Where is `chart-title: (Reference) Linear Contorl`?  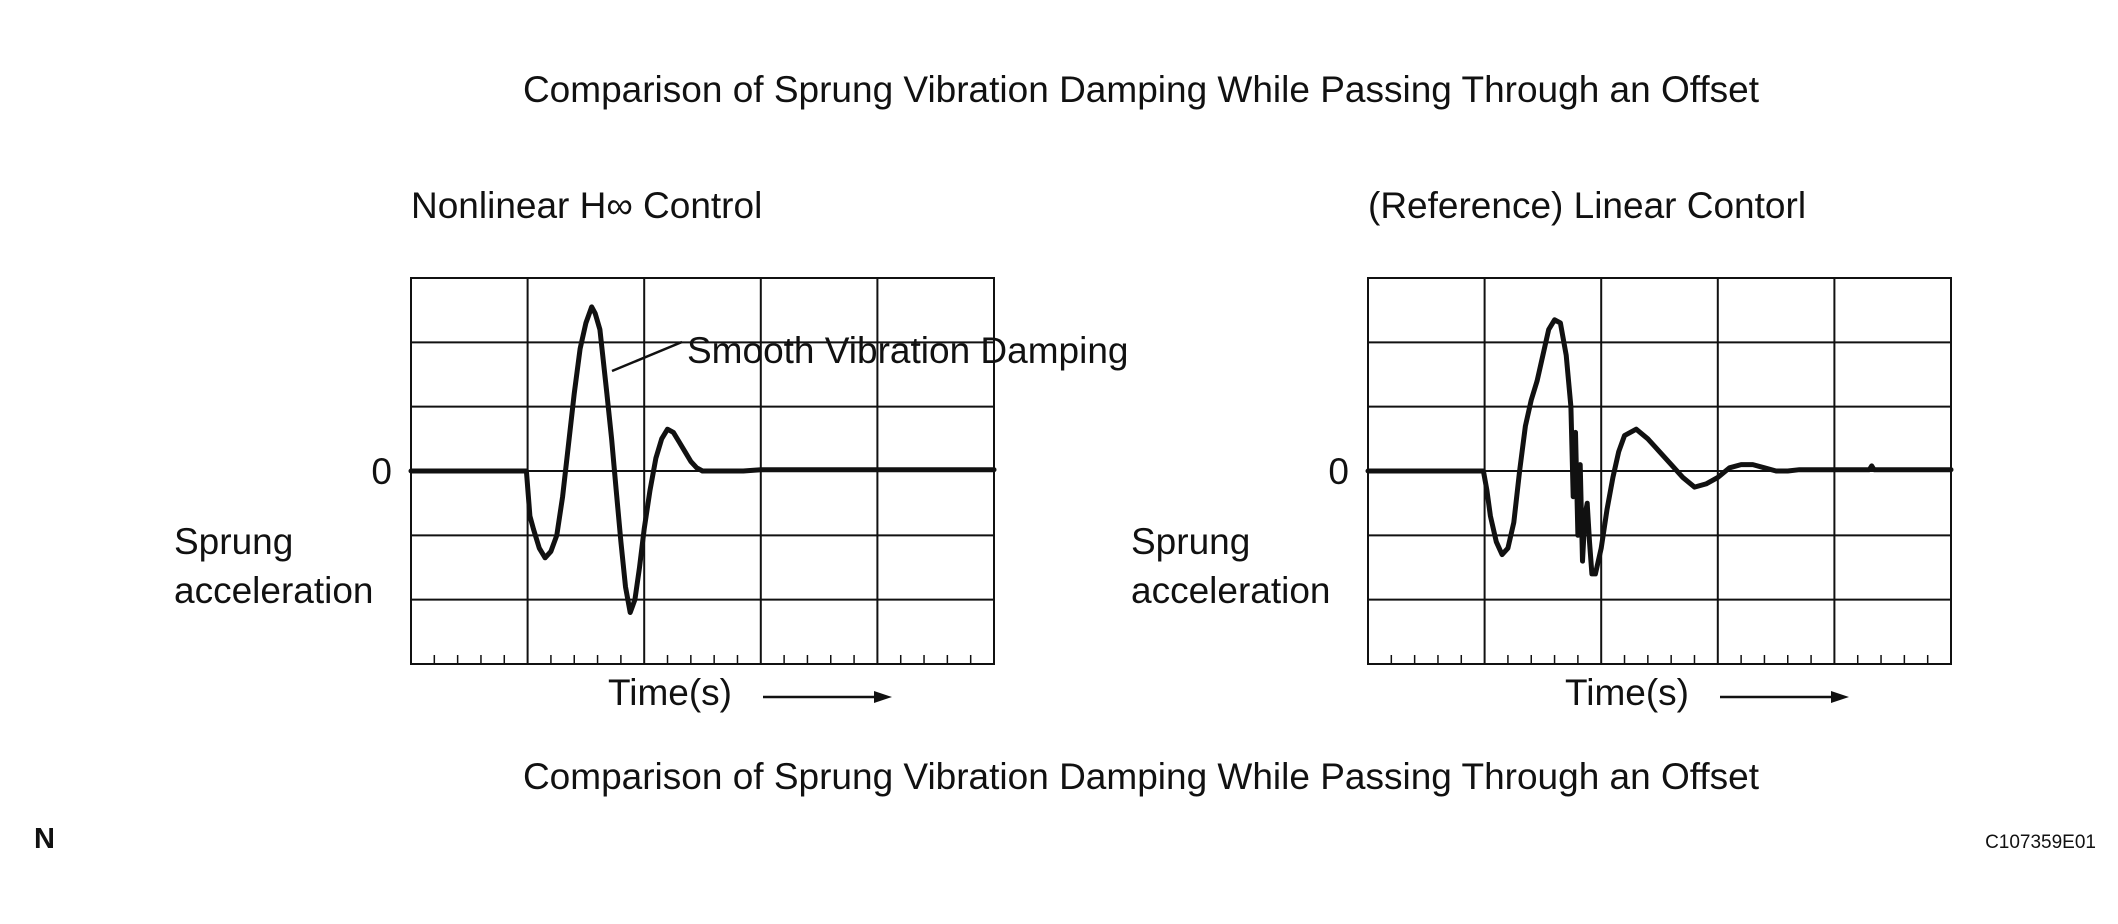 chart-title: (Reference) Linear Contorl is located at coordinates (1587, 205).